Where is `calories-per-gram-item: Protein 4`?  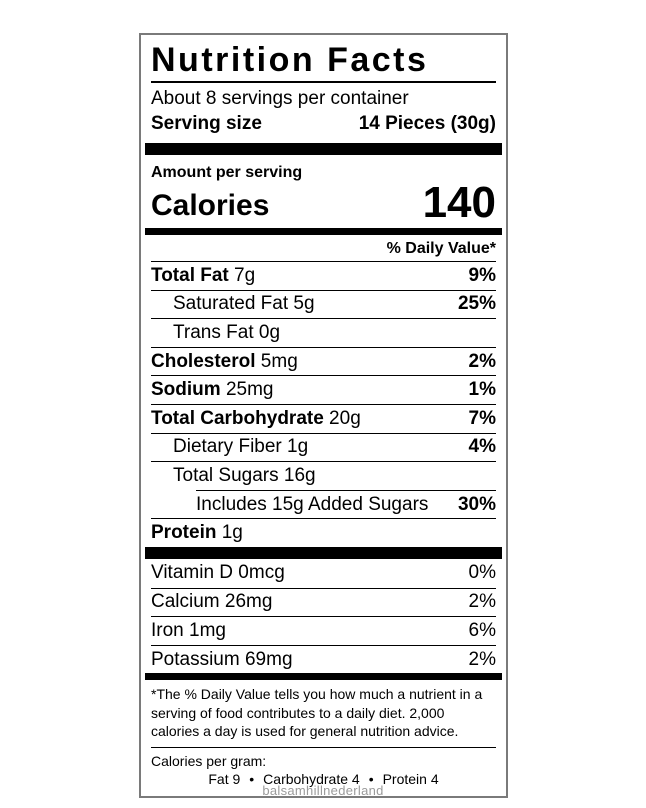 calories-per-gram-item: Protein 4 is located at coordinates (410, 778).